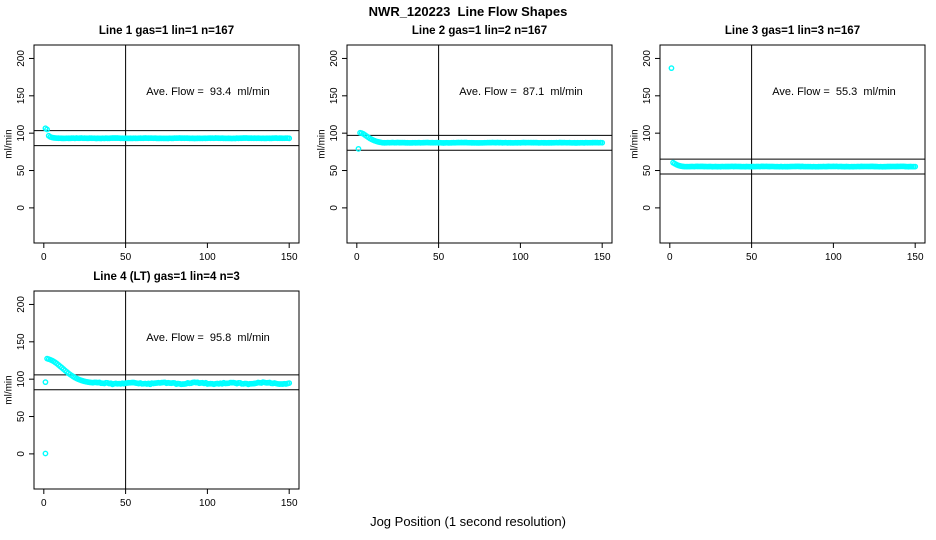 This screenshot has height=540, width=936. I want to click on panel-2-ave-flow-annotation: Ave. Flow = 87.1 ml/min, so click(521, 92).